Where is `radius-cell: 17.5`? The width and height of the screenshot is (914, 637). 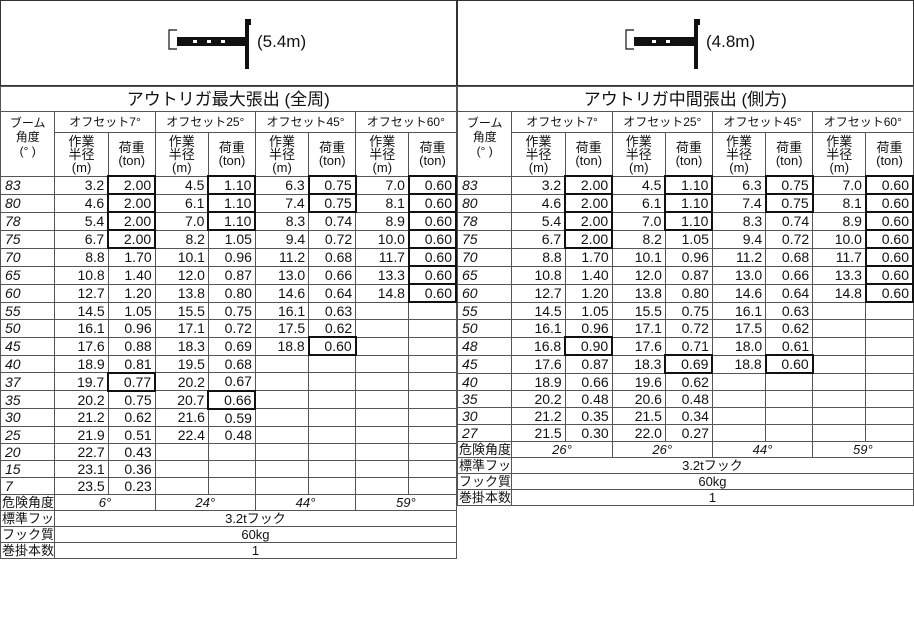 radius-cell: 17.5 is located at coordinates (282, 328).